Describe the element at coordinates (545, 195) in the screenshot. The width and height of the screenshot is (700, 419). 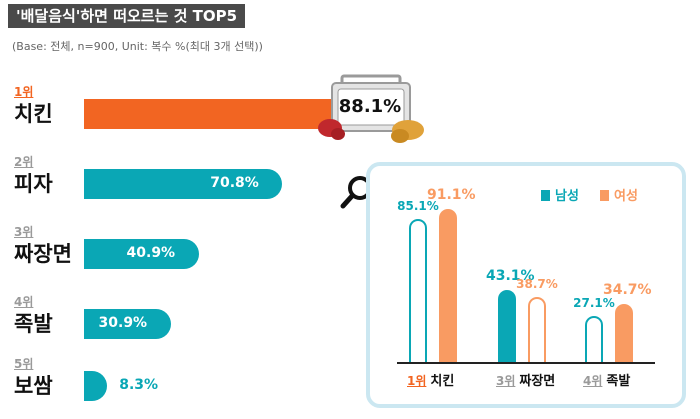
I see `legend-male-swatch` at that location.